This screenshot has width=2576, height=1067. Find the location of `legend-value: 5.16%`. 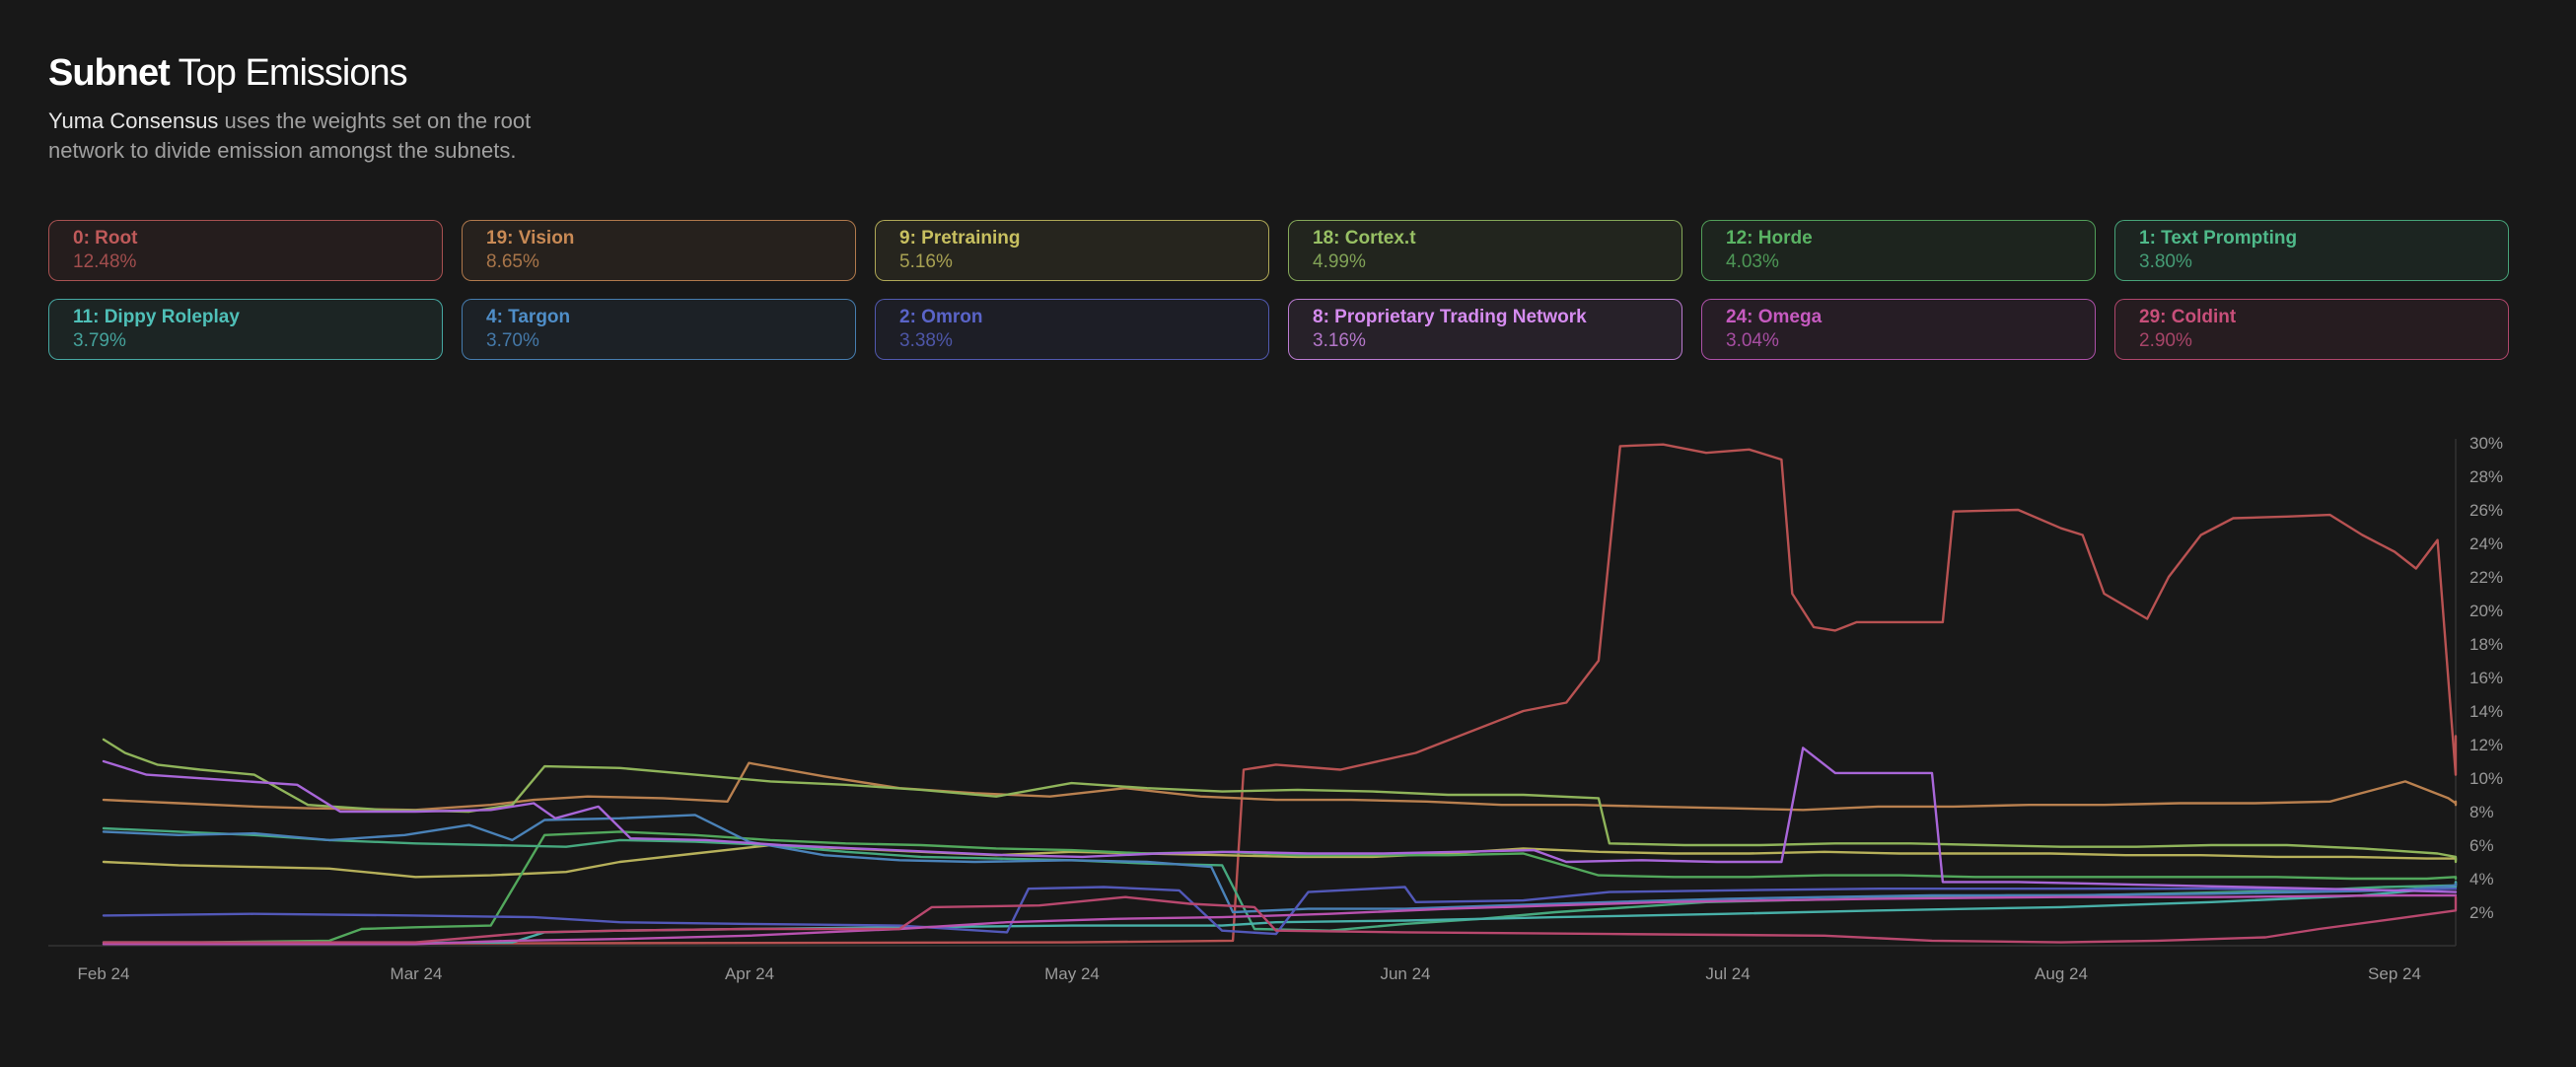

legend-value: 5.16% is located at coordinates (926, 261).